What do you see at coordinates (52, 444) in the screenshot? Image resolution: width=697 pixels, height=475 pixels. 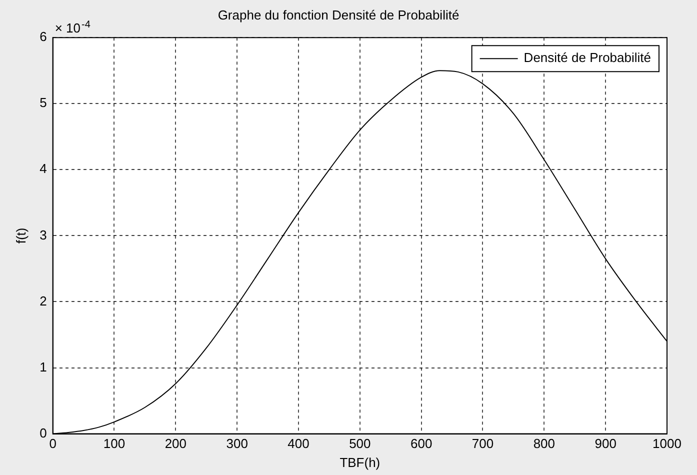 I see `x-tick-label: 0` at bounding box center [52, 444].